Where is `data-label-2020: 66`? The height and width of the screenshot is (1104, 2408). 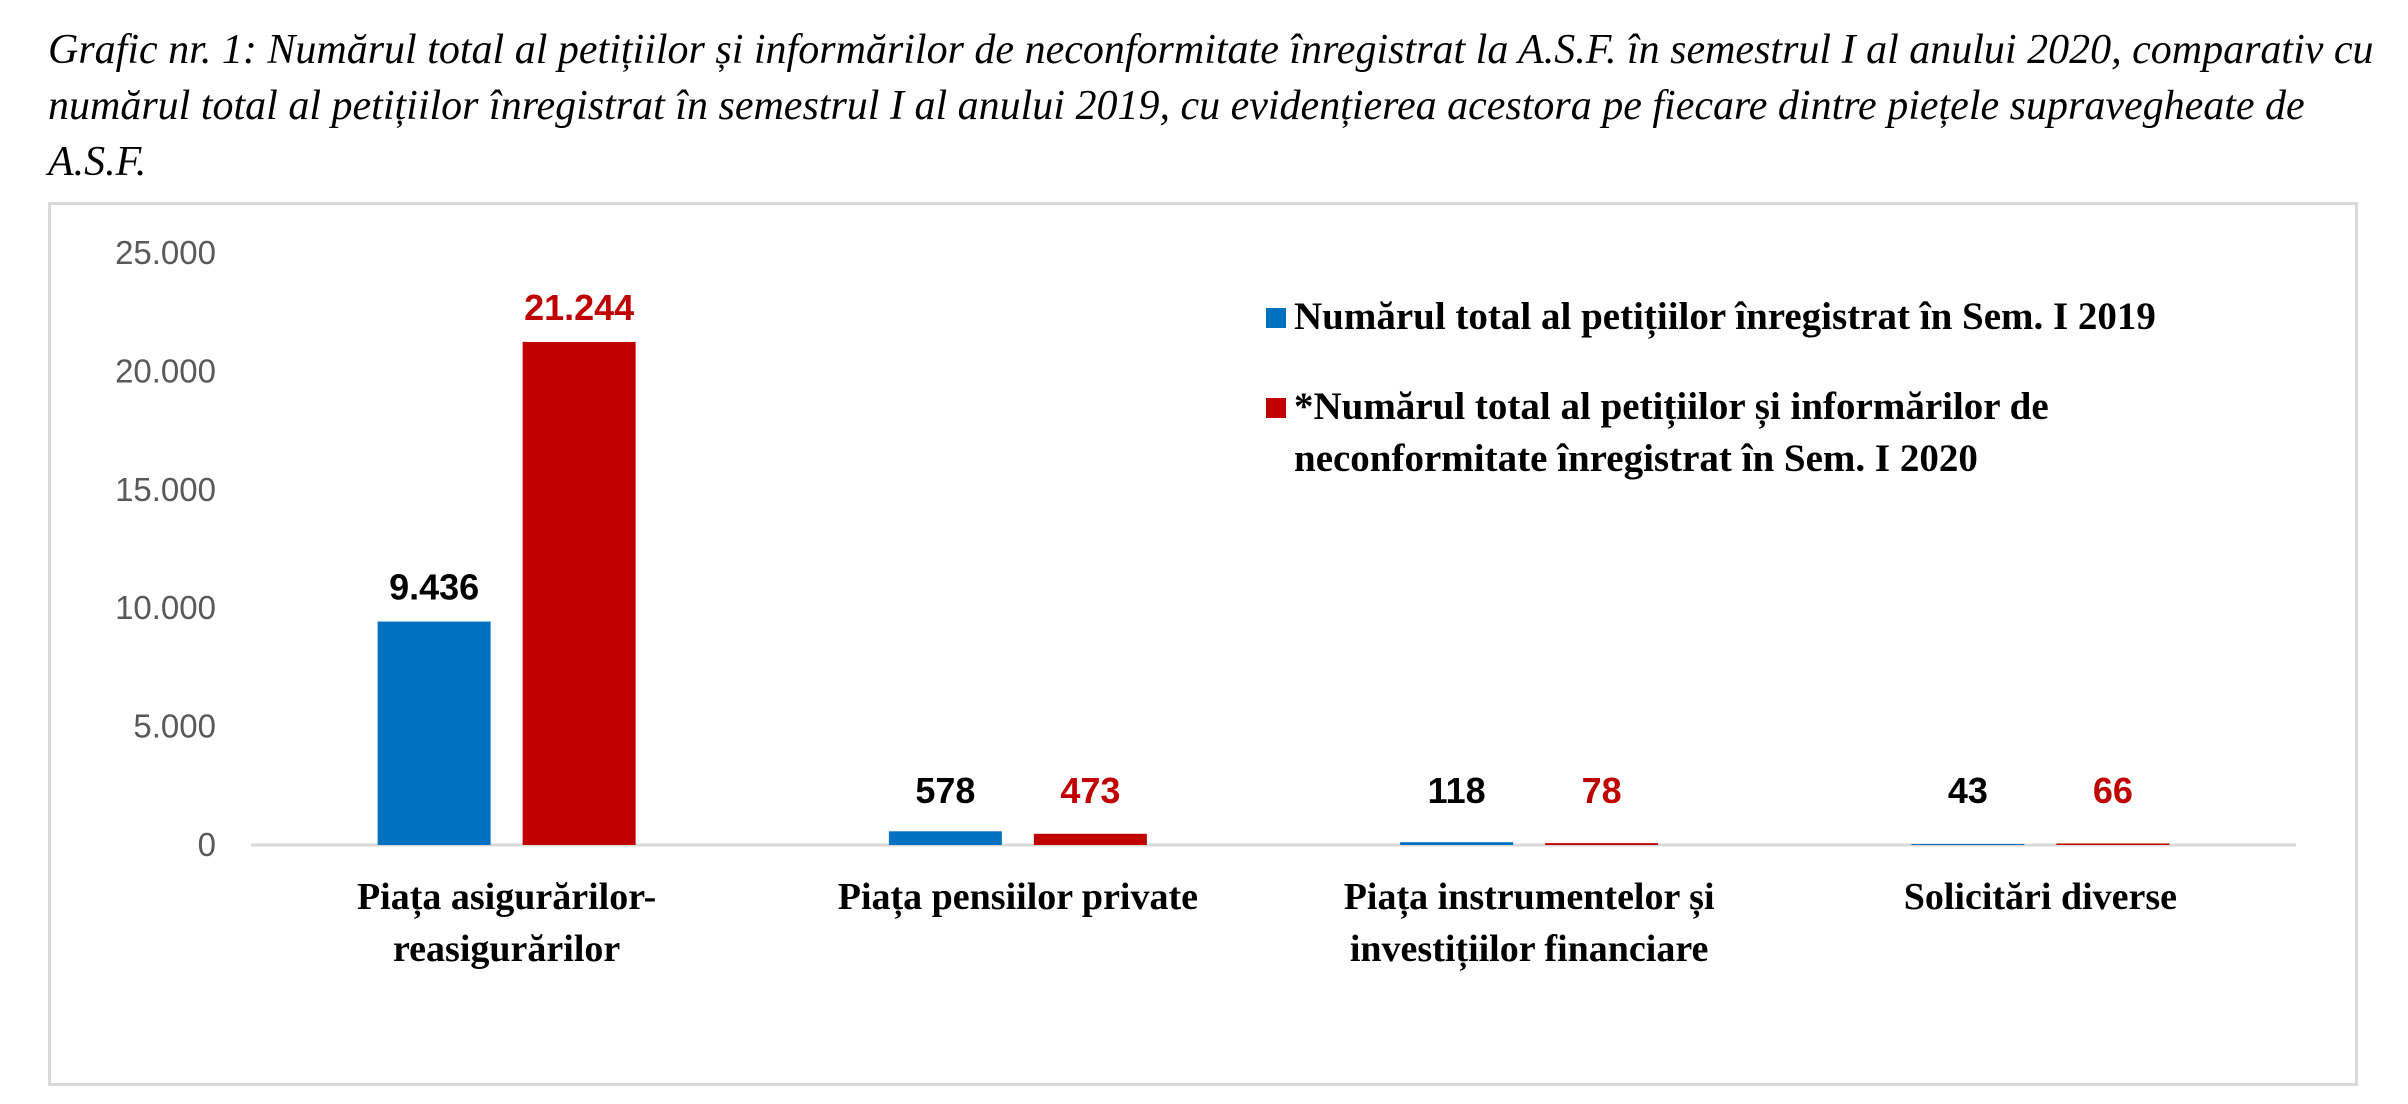
data-label-2020: 66 is located at coordinates (2113, 790).